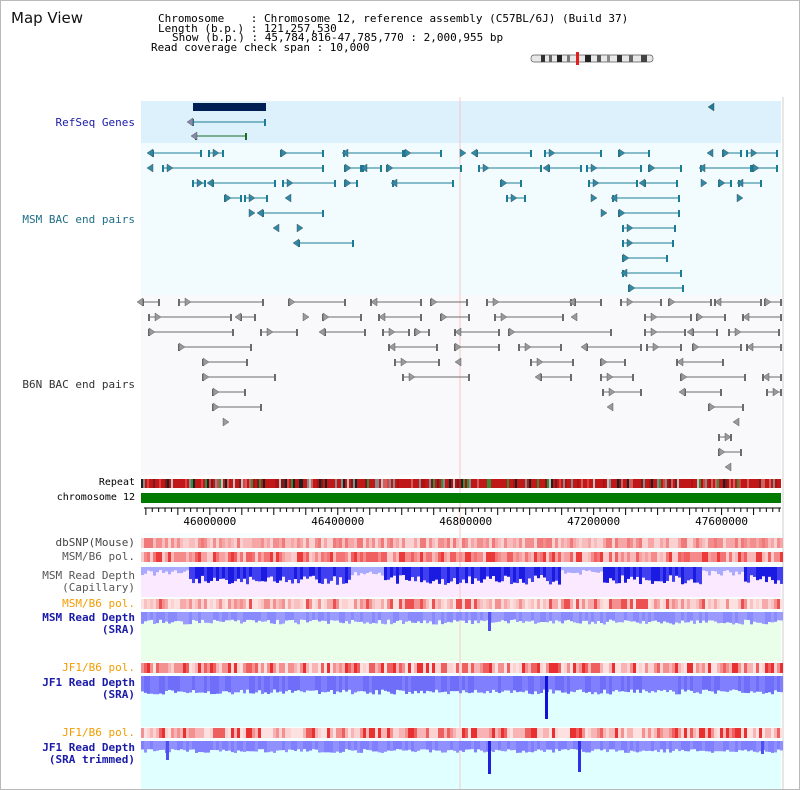 The image size is (800, 790). What do you see at coordinates (394, 183) in the screenshot?
I see `msm-bac-end-arrow` at bounding box center [394, 183].